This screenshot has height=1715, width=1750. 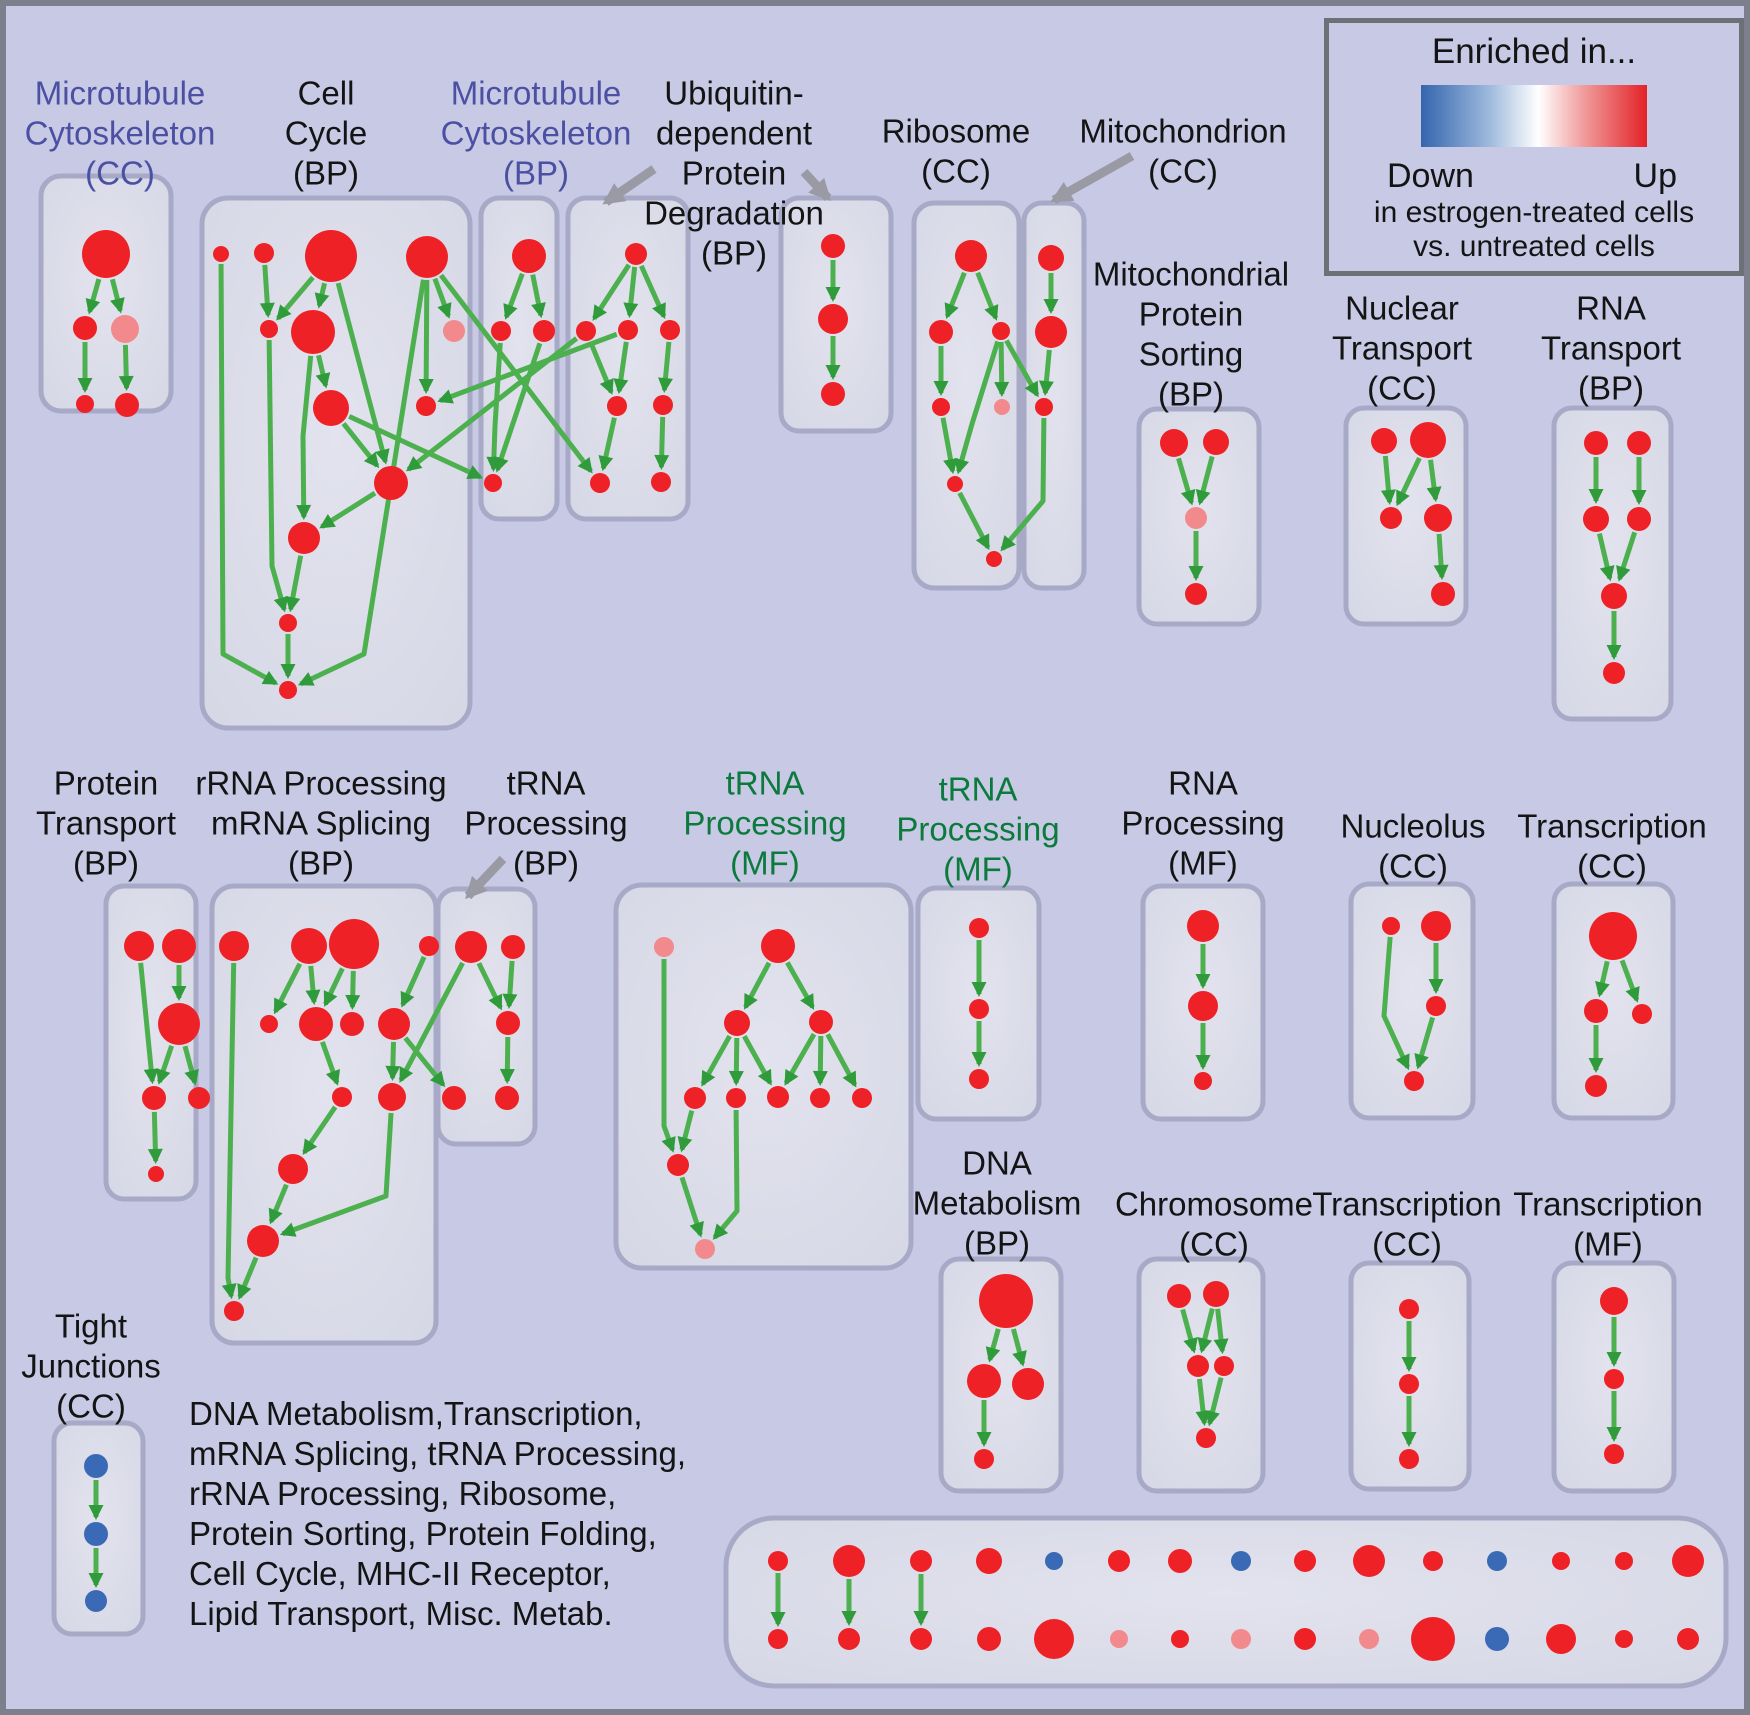 I want to click on ubiquitin-label-arrow-right, so click(x=816, y=185).